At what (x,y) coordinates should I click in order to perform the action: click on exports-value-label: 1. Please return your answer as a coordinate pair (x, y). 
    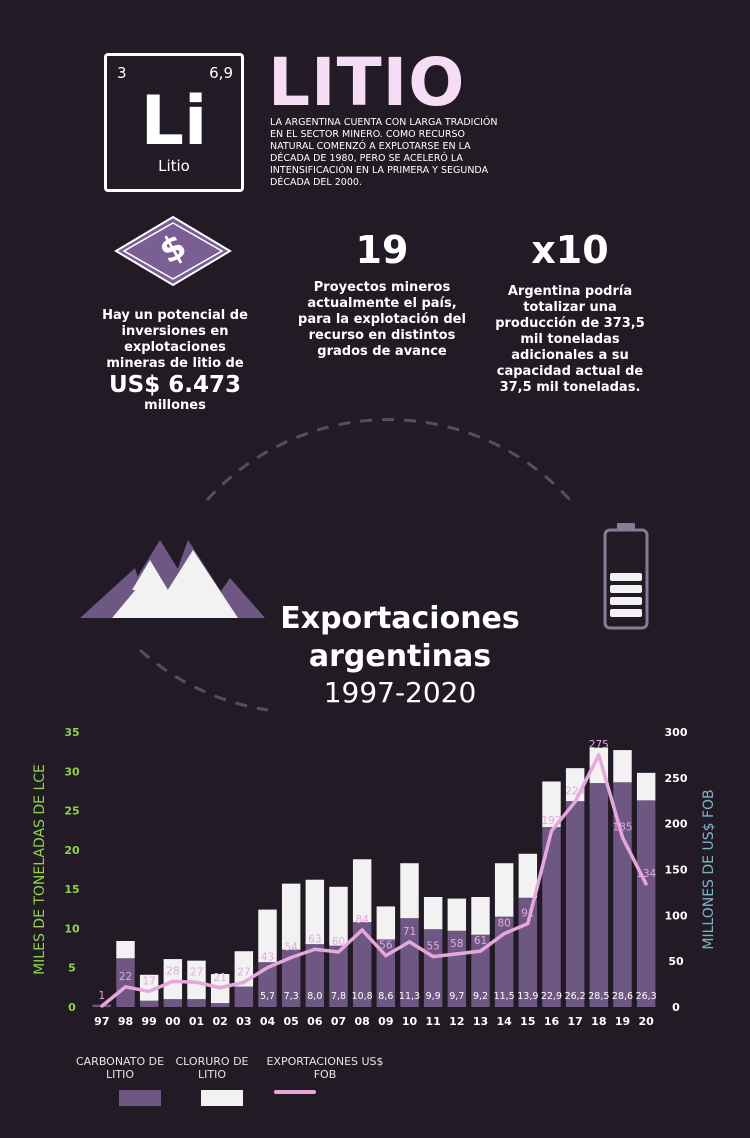
    Looking at the image, I should click on (101, 996).